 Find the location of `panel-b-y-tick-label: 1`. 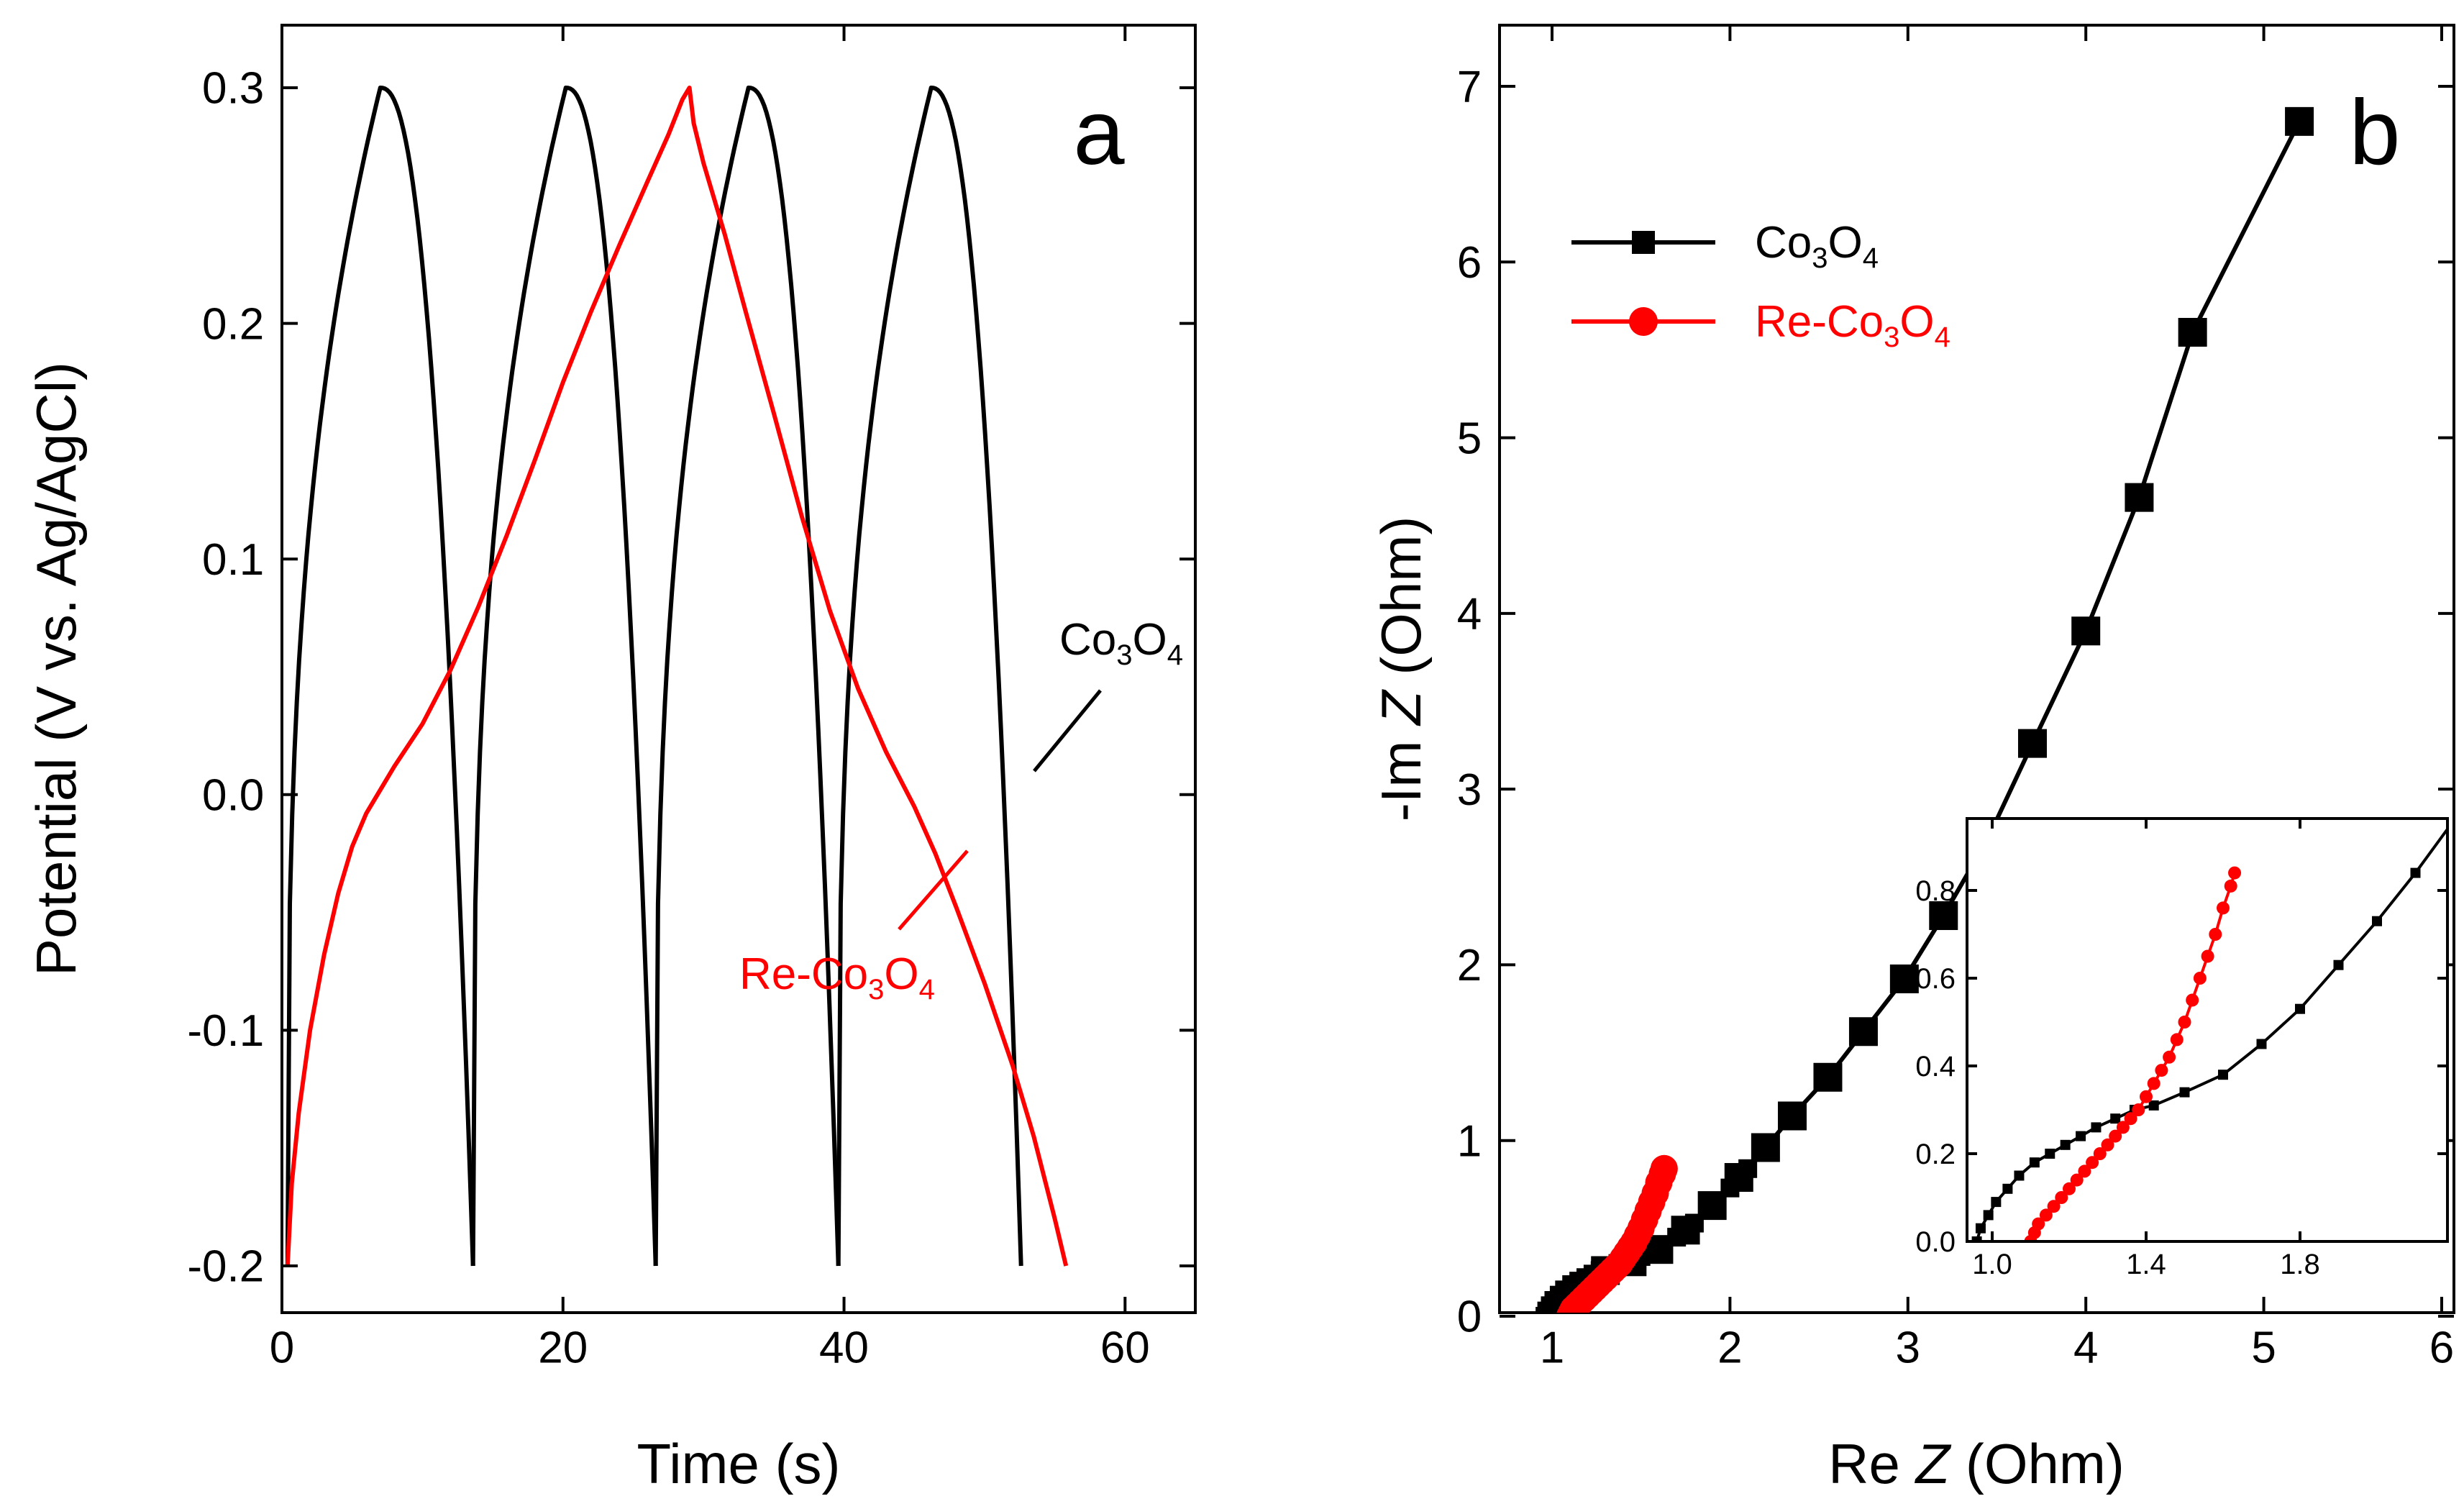

panel-b-y-tick-label: 1 is located at coordinates (1469, 1141).